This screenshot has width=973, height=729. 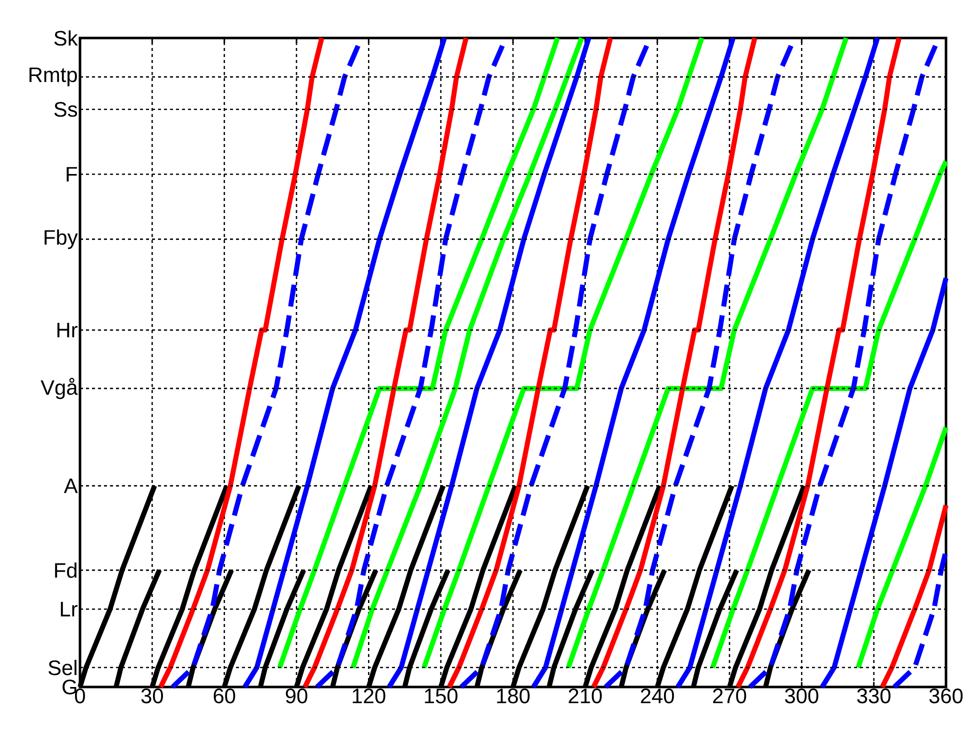 I want to click on x-tick-label: 210, so click(x=585, y=696).